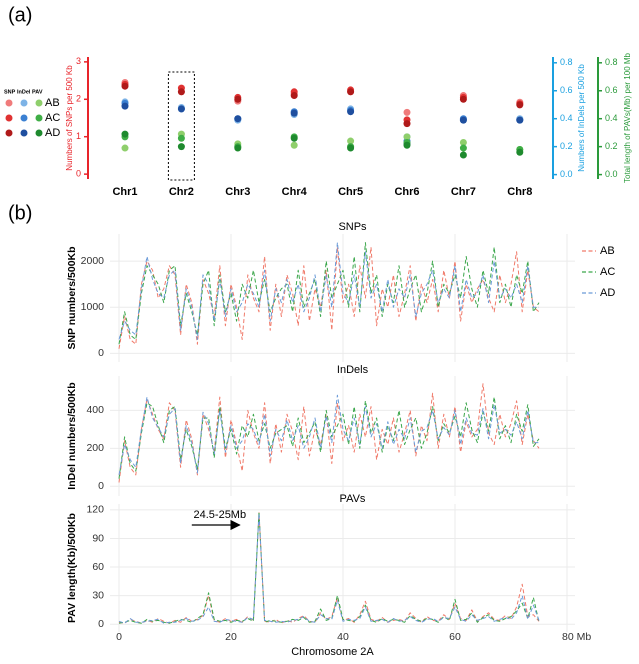 This screenshot has height=664, width=639. I want to click on y-tick-label: 1000, so click(93, 307).